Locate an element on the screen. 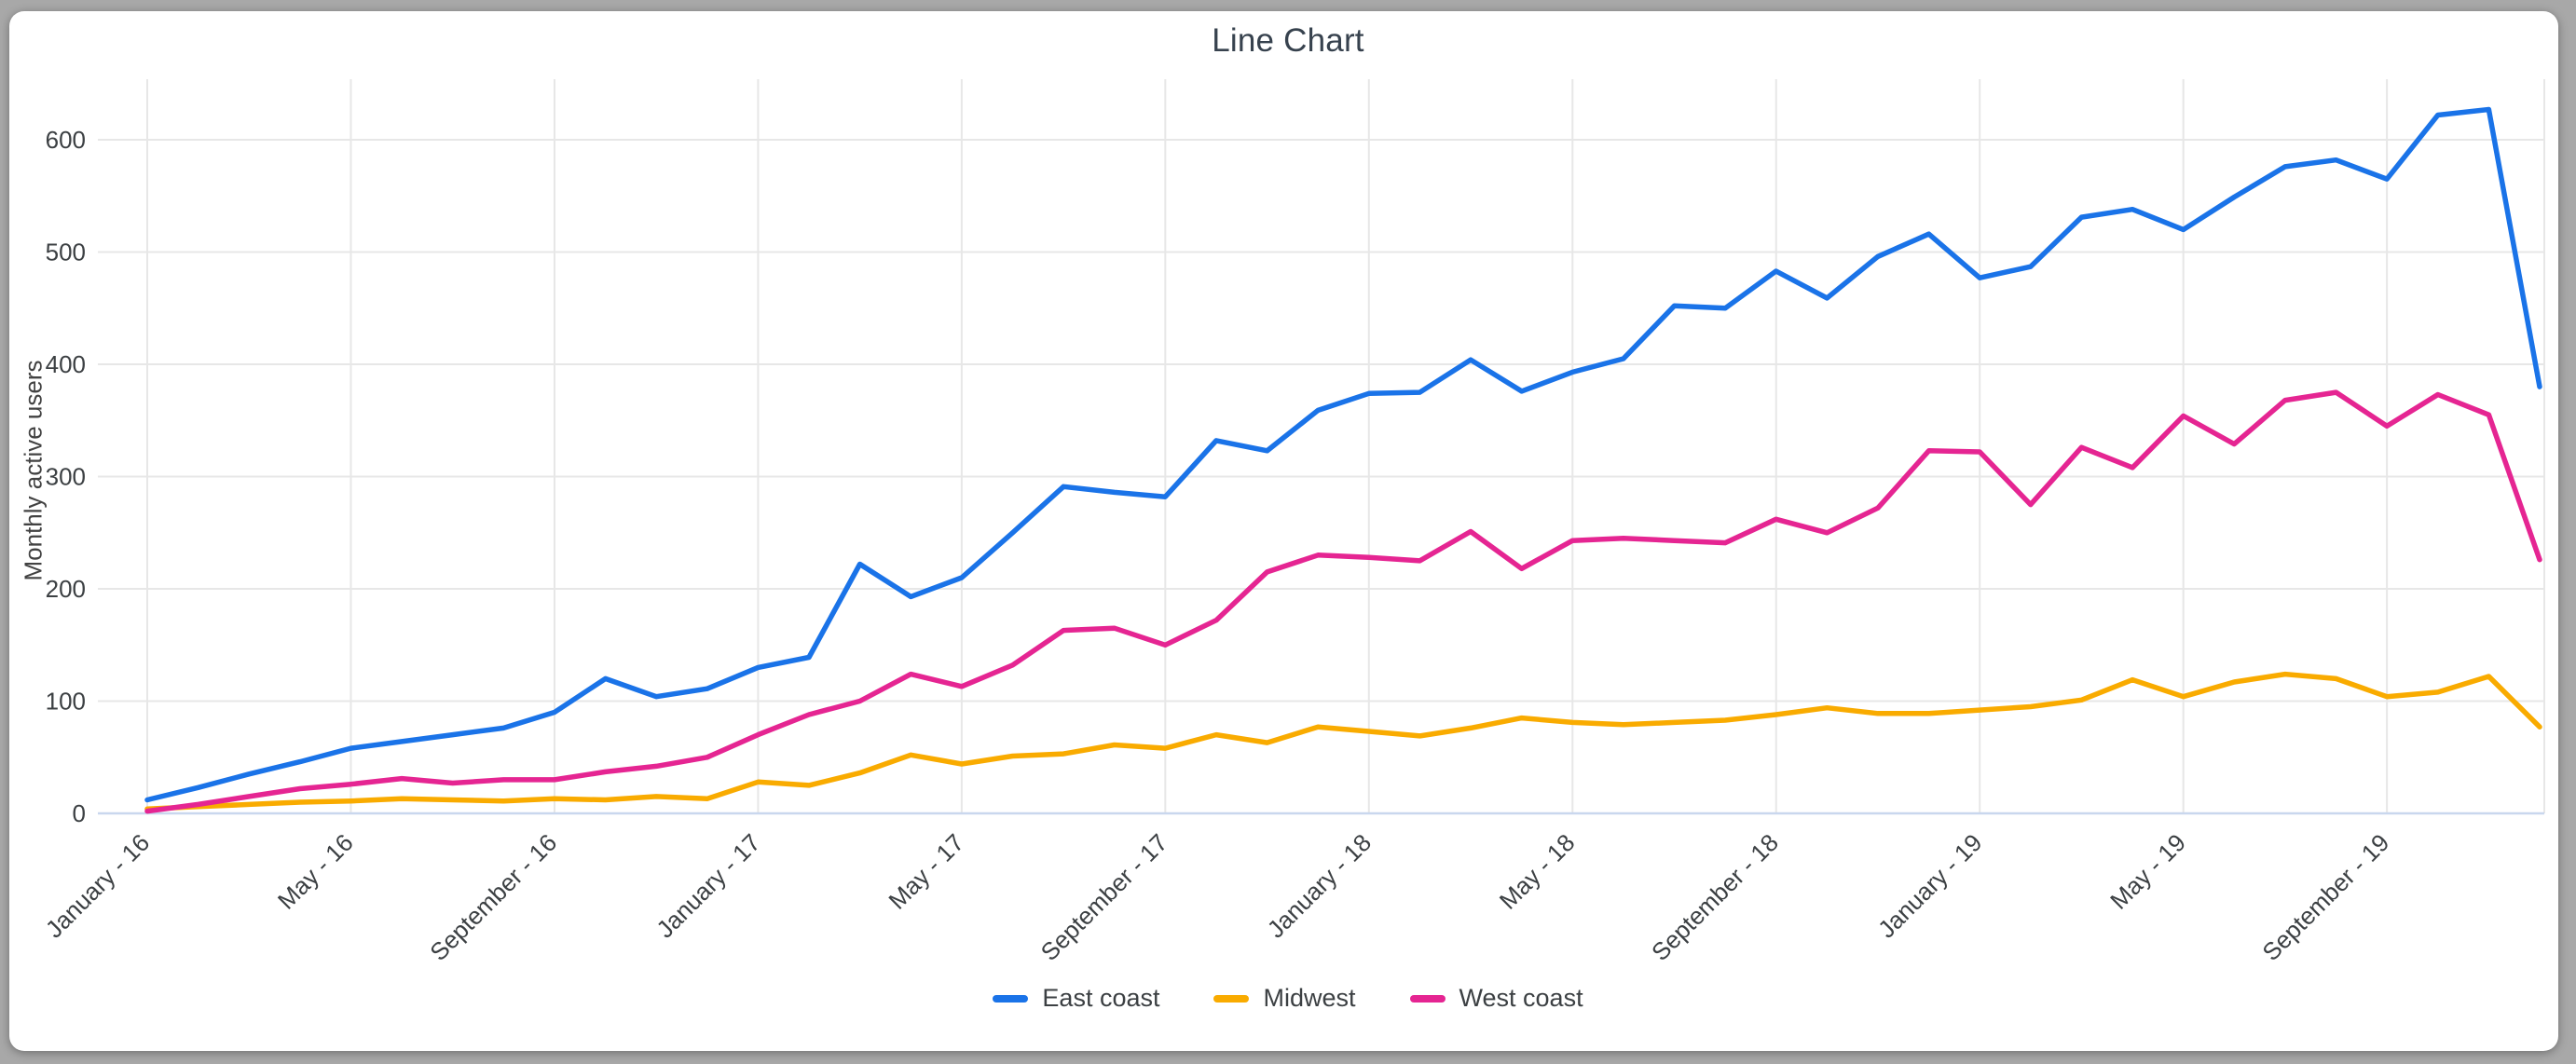 Image resolution: width=2576 pixels, height=1064 pixels. legend-item-east-coast: East coast is located at coordinates (1076, 998).